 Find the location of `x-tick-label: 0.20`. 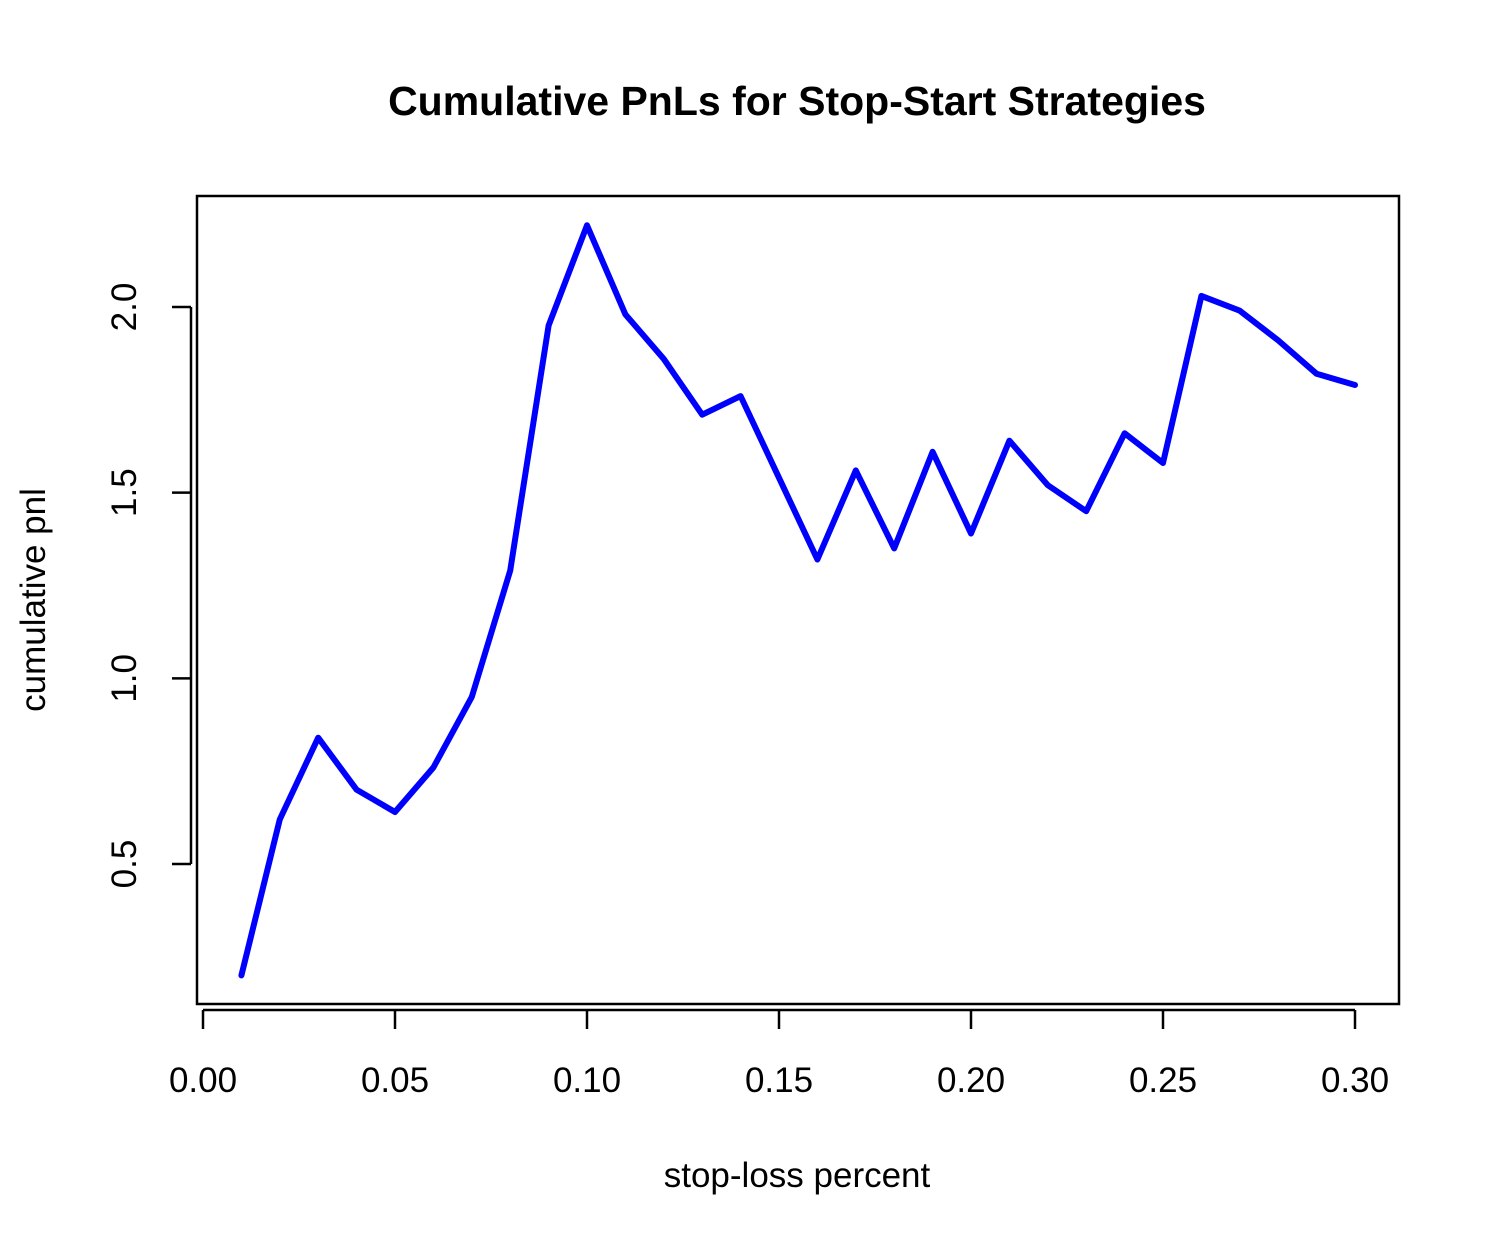

x-tick-label: 0.20 is located at coordinates (971, 1080).